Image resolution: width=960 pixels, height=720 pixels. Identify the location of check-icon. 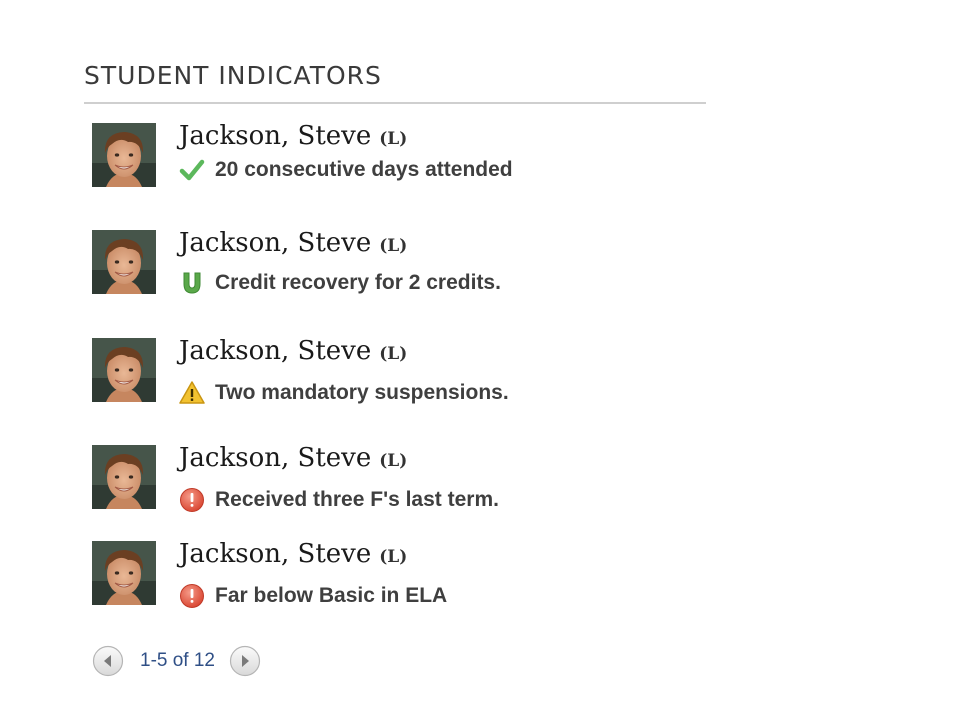
(192, 170).